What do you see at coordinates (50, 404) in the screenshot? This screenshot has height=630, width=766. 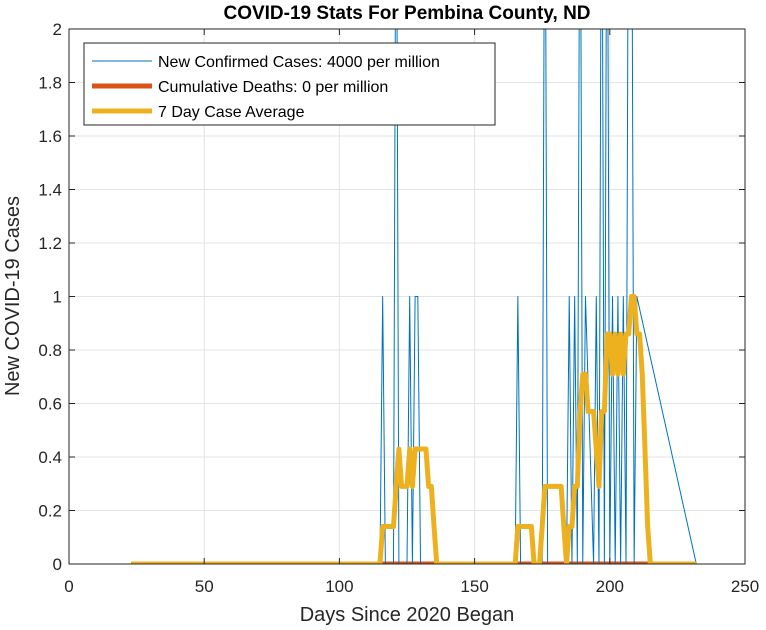 I see `y-tick-label: 0.6` at bounding box center [50, 404].